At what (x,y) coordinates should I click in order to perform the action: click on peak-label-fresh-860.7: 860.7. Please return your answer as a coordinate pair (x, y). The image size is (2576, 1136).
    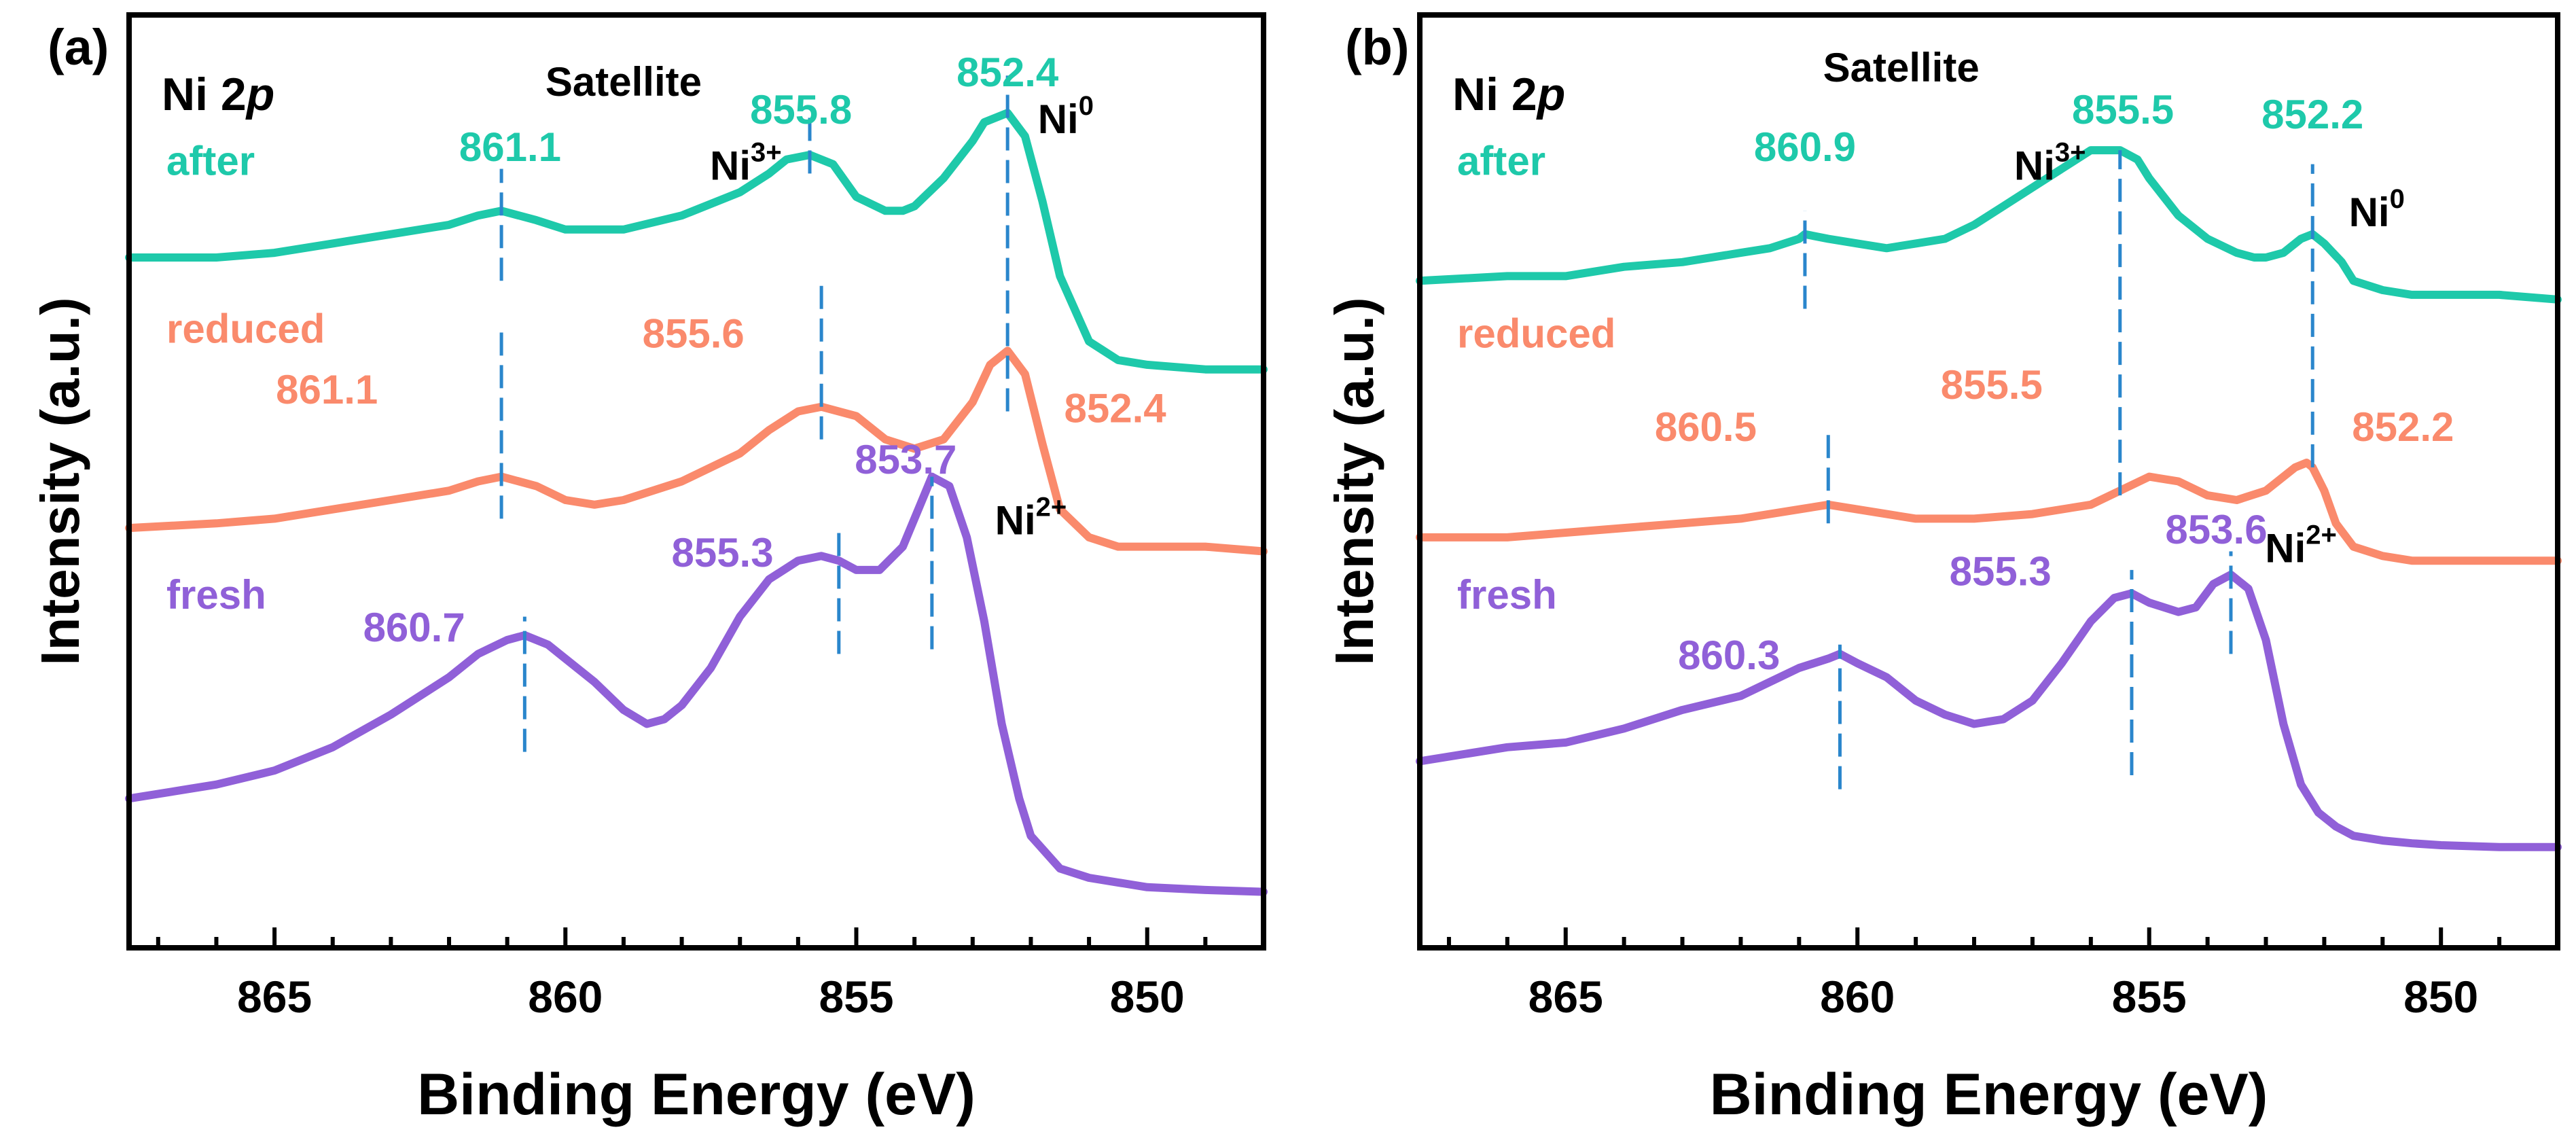
    Looking at the image, I should click on (414, 627).